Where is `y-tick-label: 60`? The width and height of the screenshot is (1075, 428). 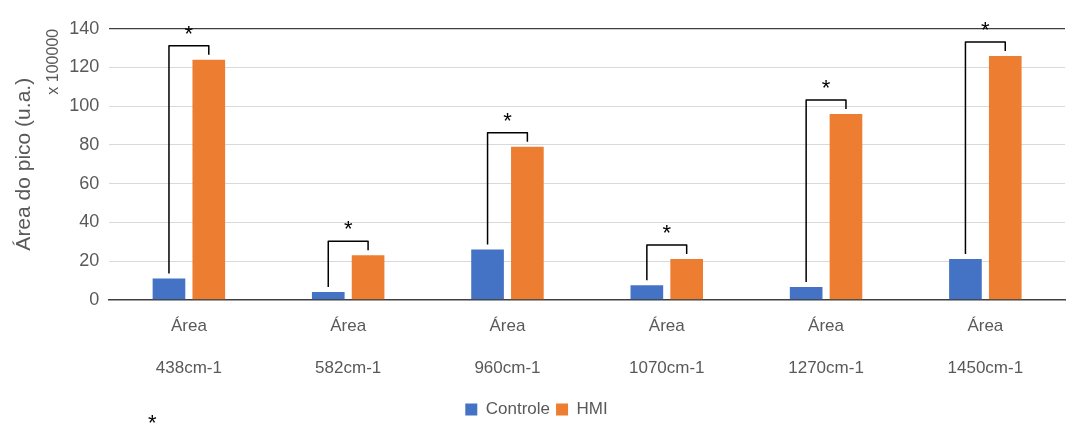
y-tick-label: 60 is located at coordinates (89, 182).